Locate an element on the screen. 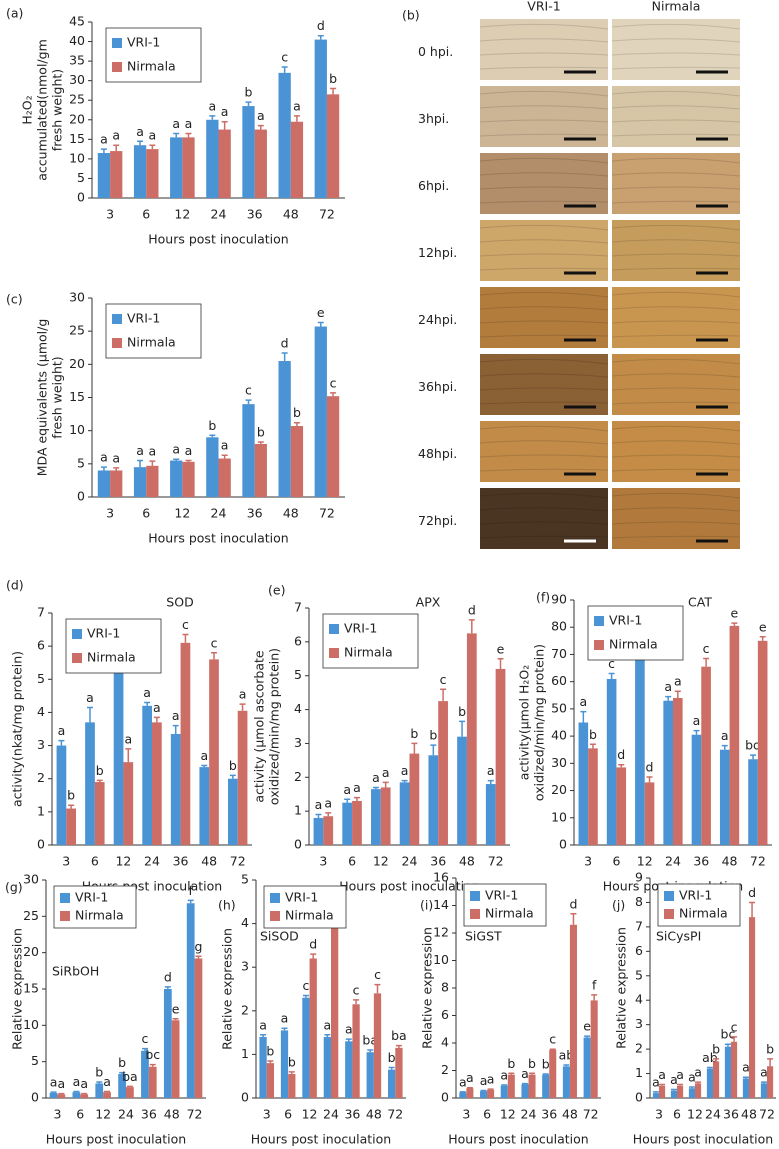 The width and height of the screenshot is (779, 1149). row-label: 24hpi. is located at coordinates (437, 319).